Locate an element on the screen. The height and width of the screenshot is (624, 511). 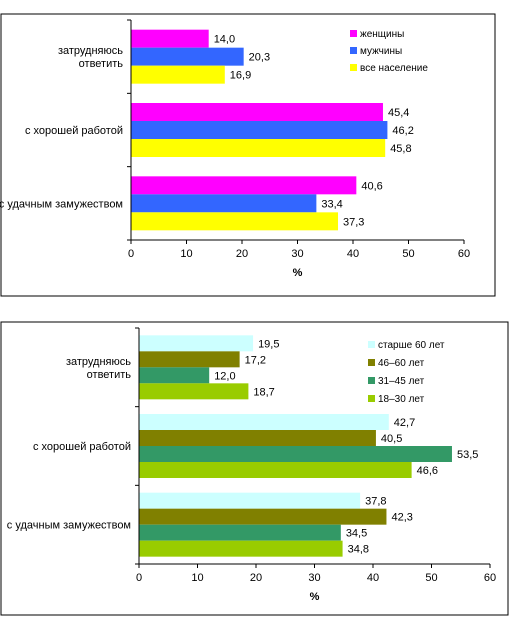
c1-x-tick-label: 50 is located at coordinates (431, 578).